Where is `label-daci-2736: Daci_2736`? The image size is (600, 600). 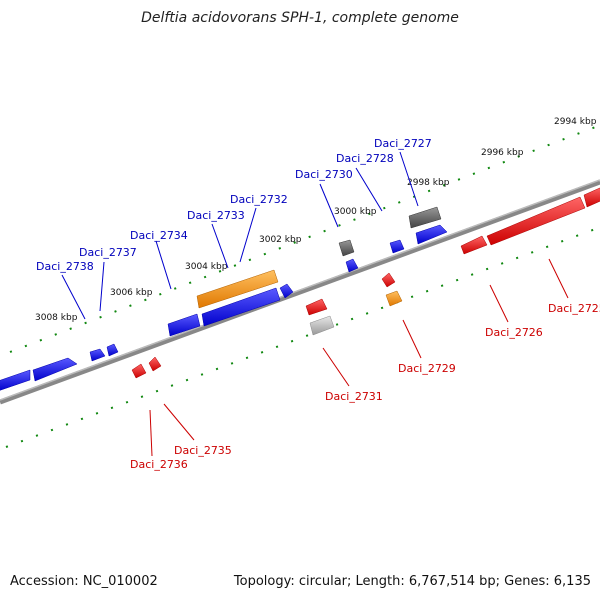
label-daci-2736: Daci_2736 is located at coordinates (159, 464).